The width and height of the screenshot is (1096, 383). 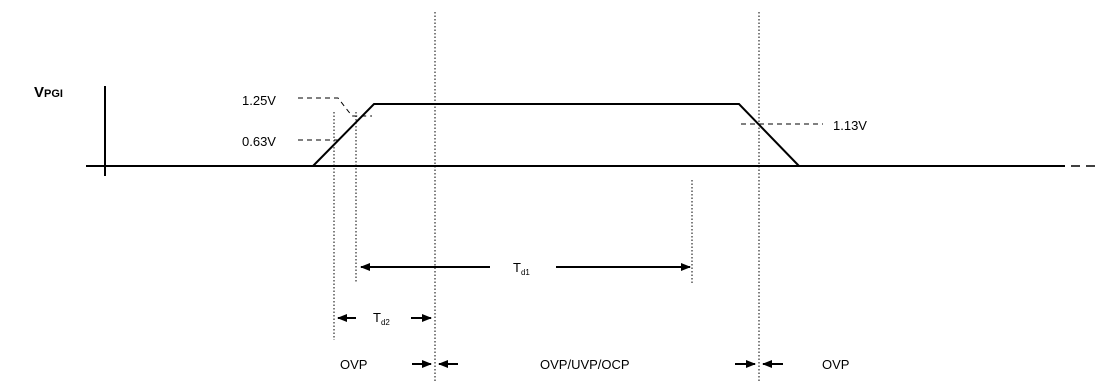 What do you see at coordinates (353, 364) in the screenshot?
I see `region-left-label: OVP` at bounding box center [353, 364].